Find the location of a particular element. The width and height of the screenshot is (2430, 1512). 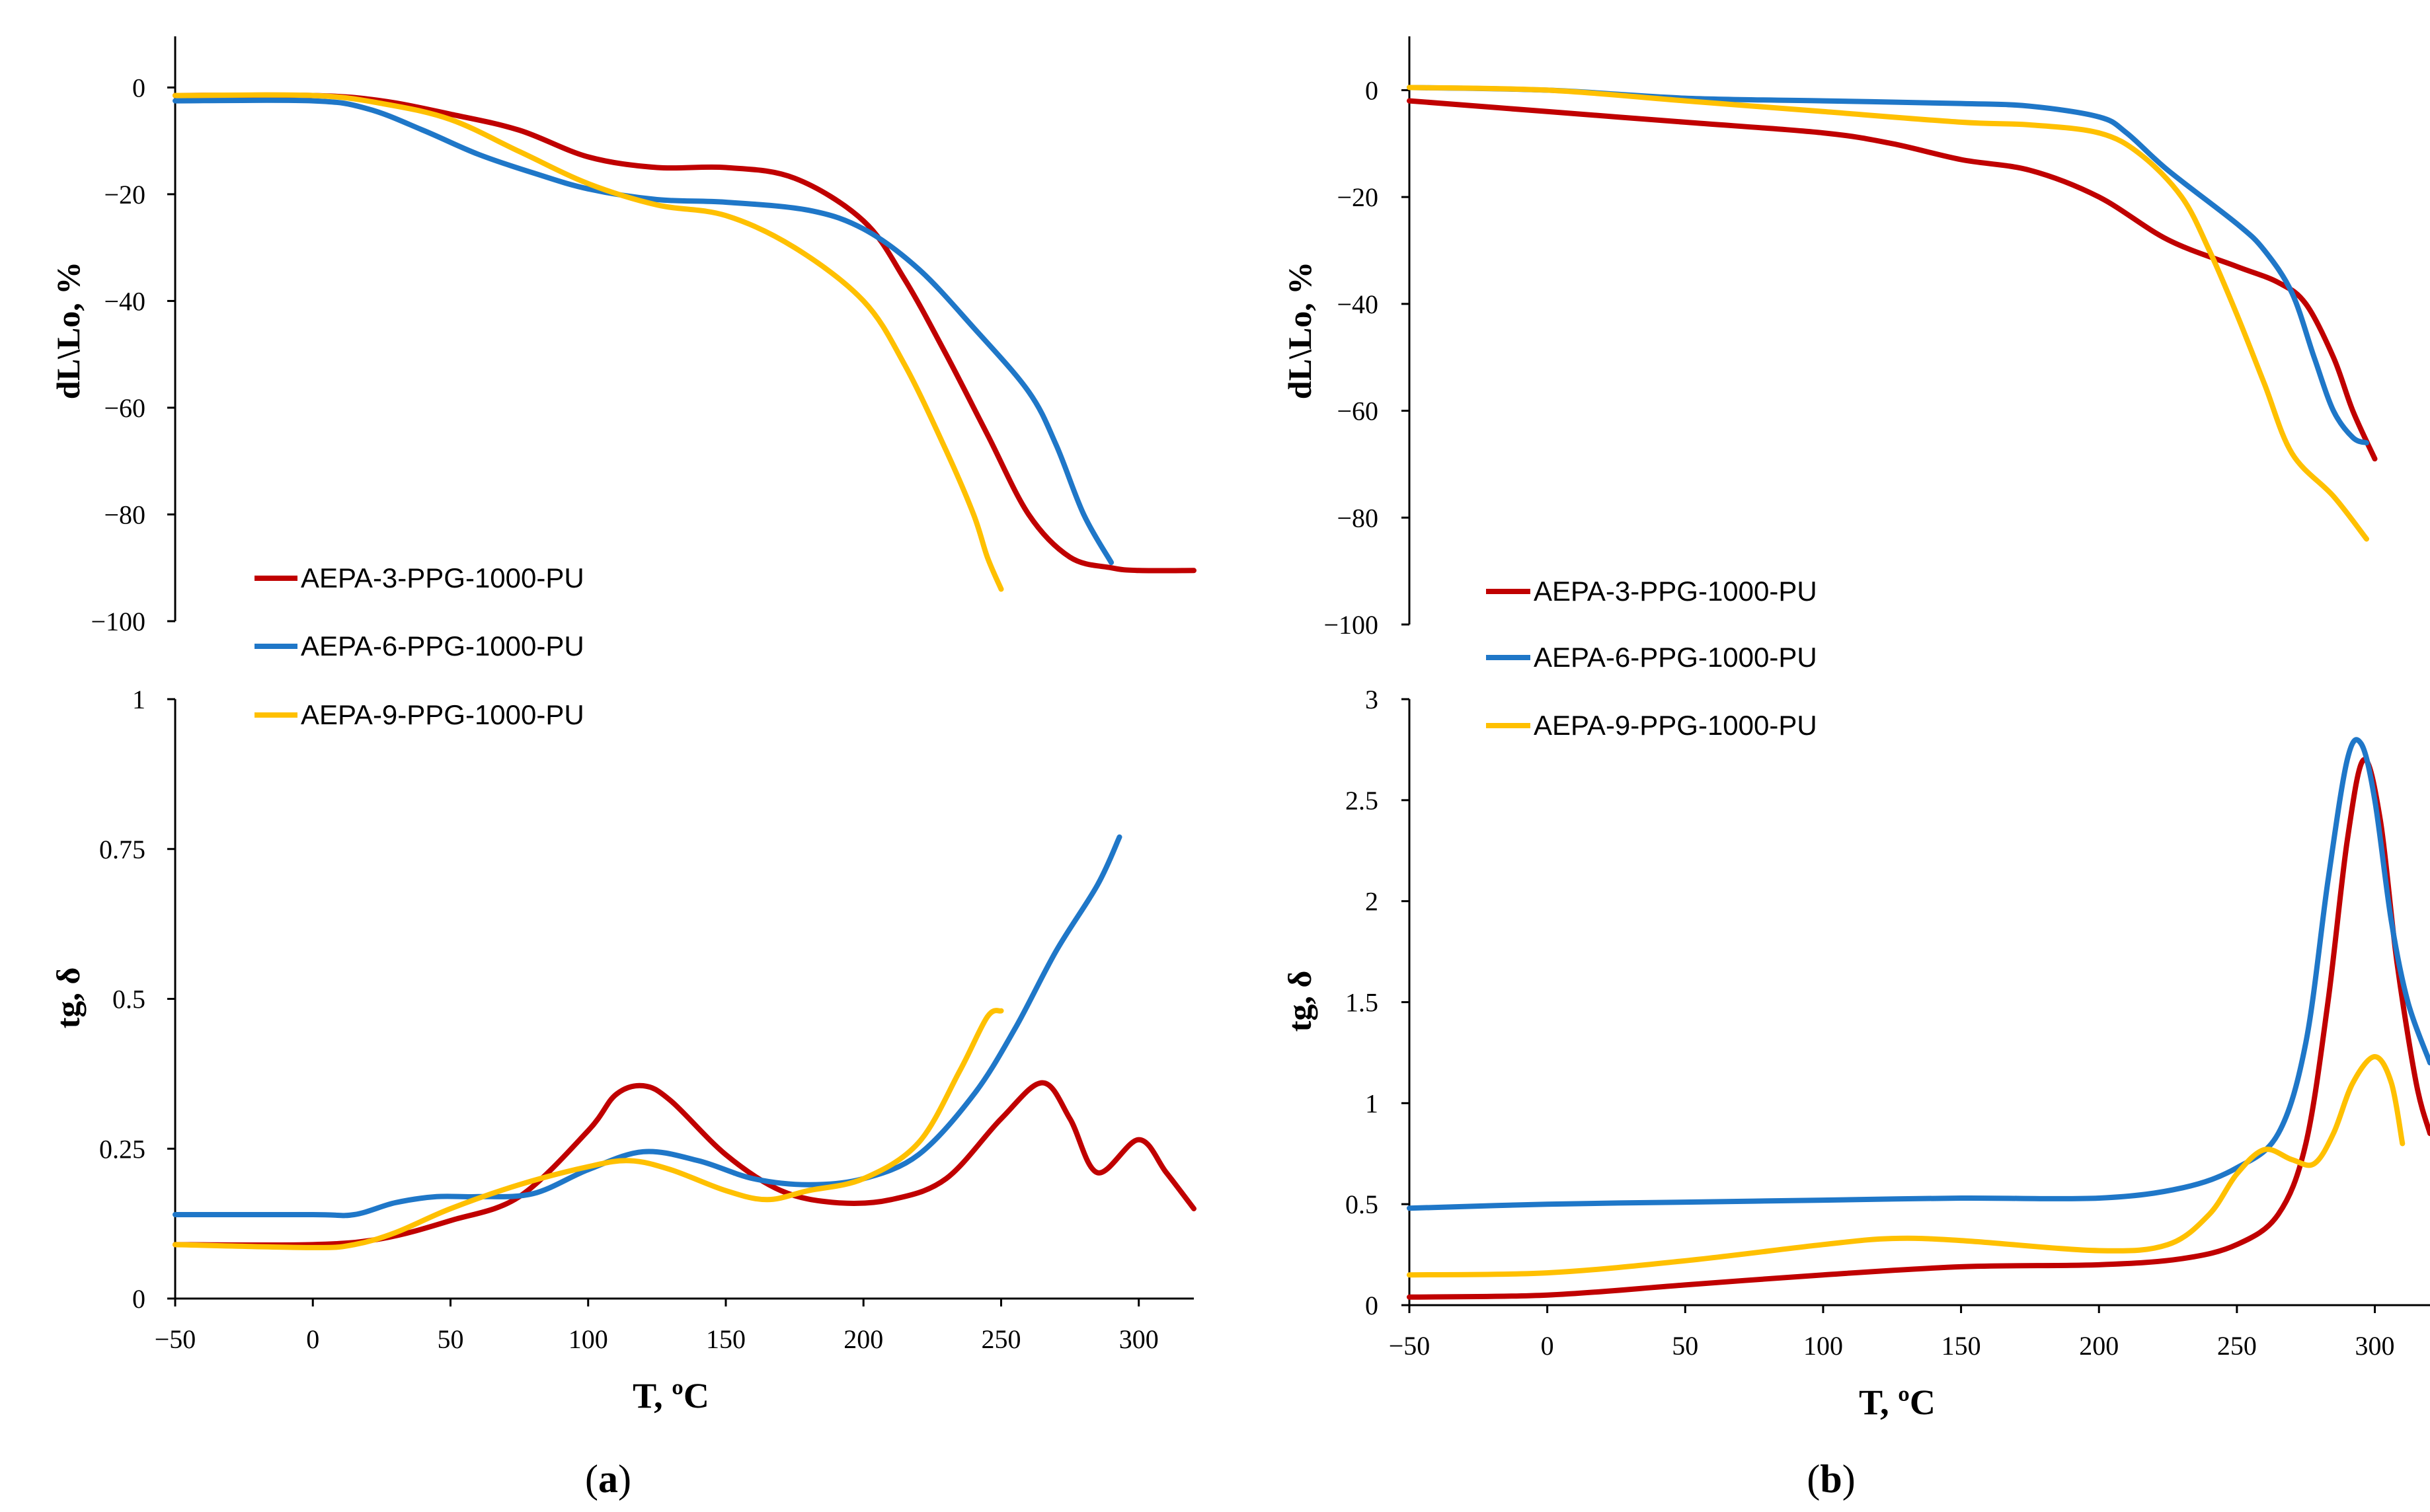

legend-b-item-1: AEPA-3-PPG-1000-PU is located at coordinates (1651, 591).